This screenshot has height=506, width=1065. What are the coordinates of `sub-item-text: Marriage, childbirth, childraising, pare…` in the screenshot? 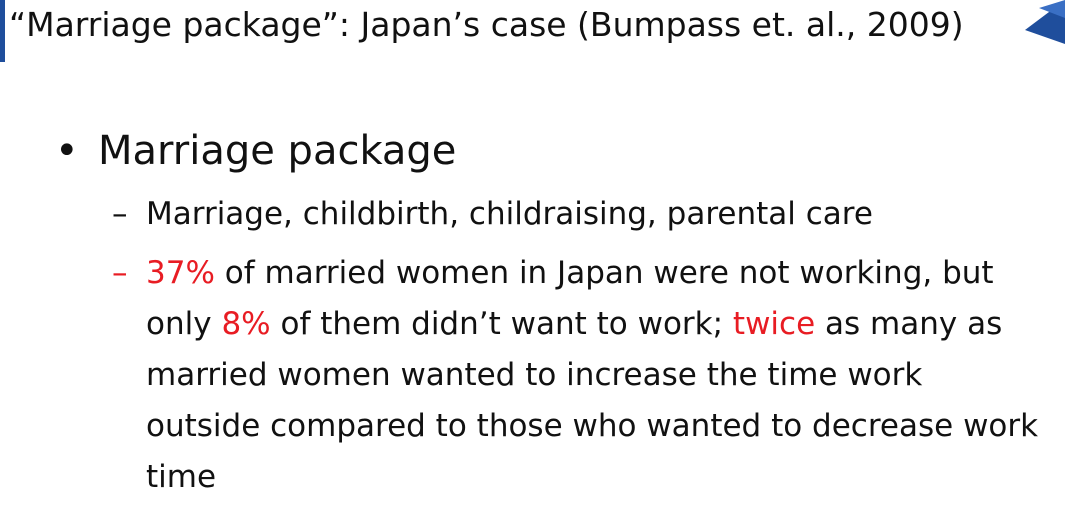 It's located at (509, 214).